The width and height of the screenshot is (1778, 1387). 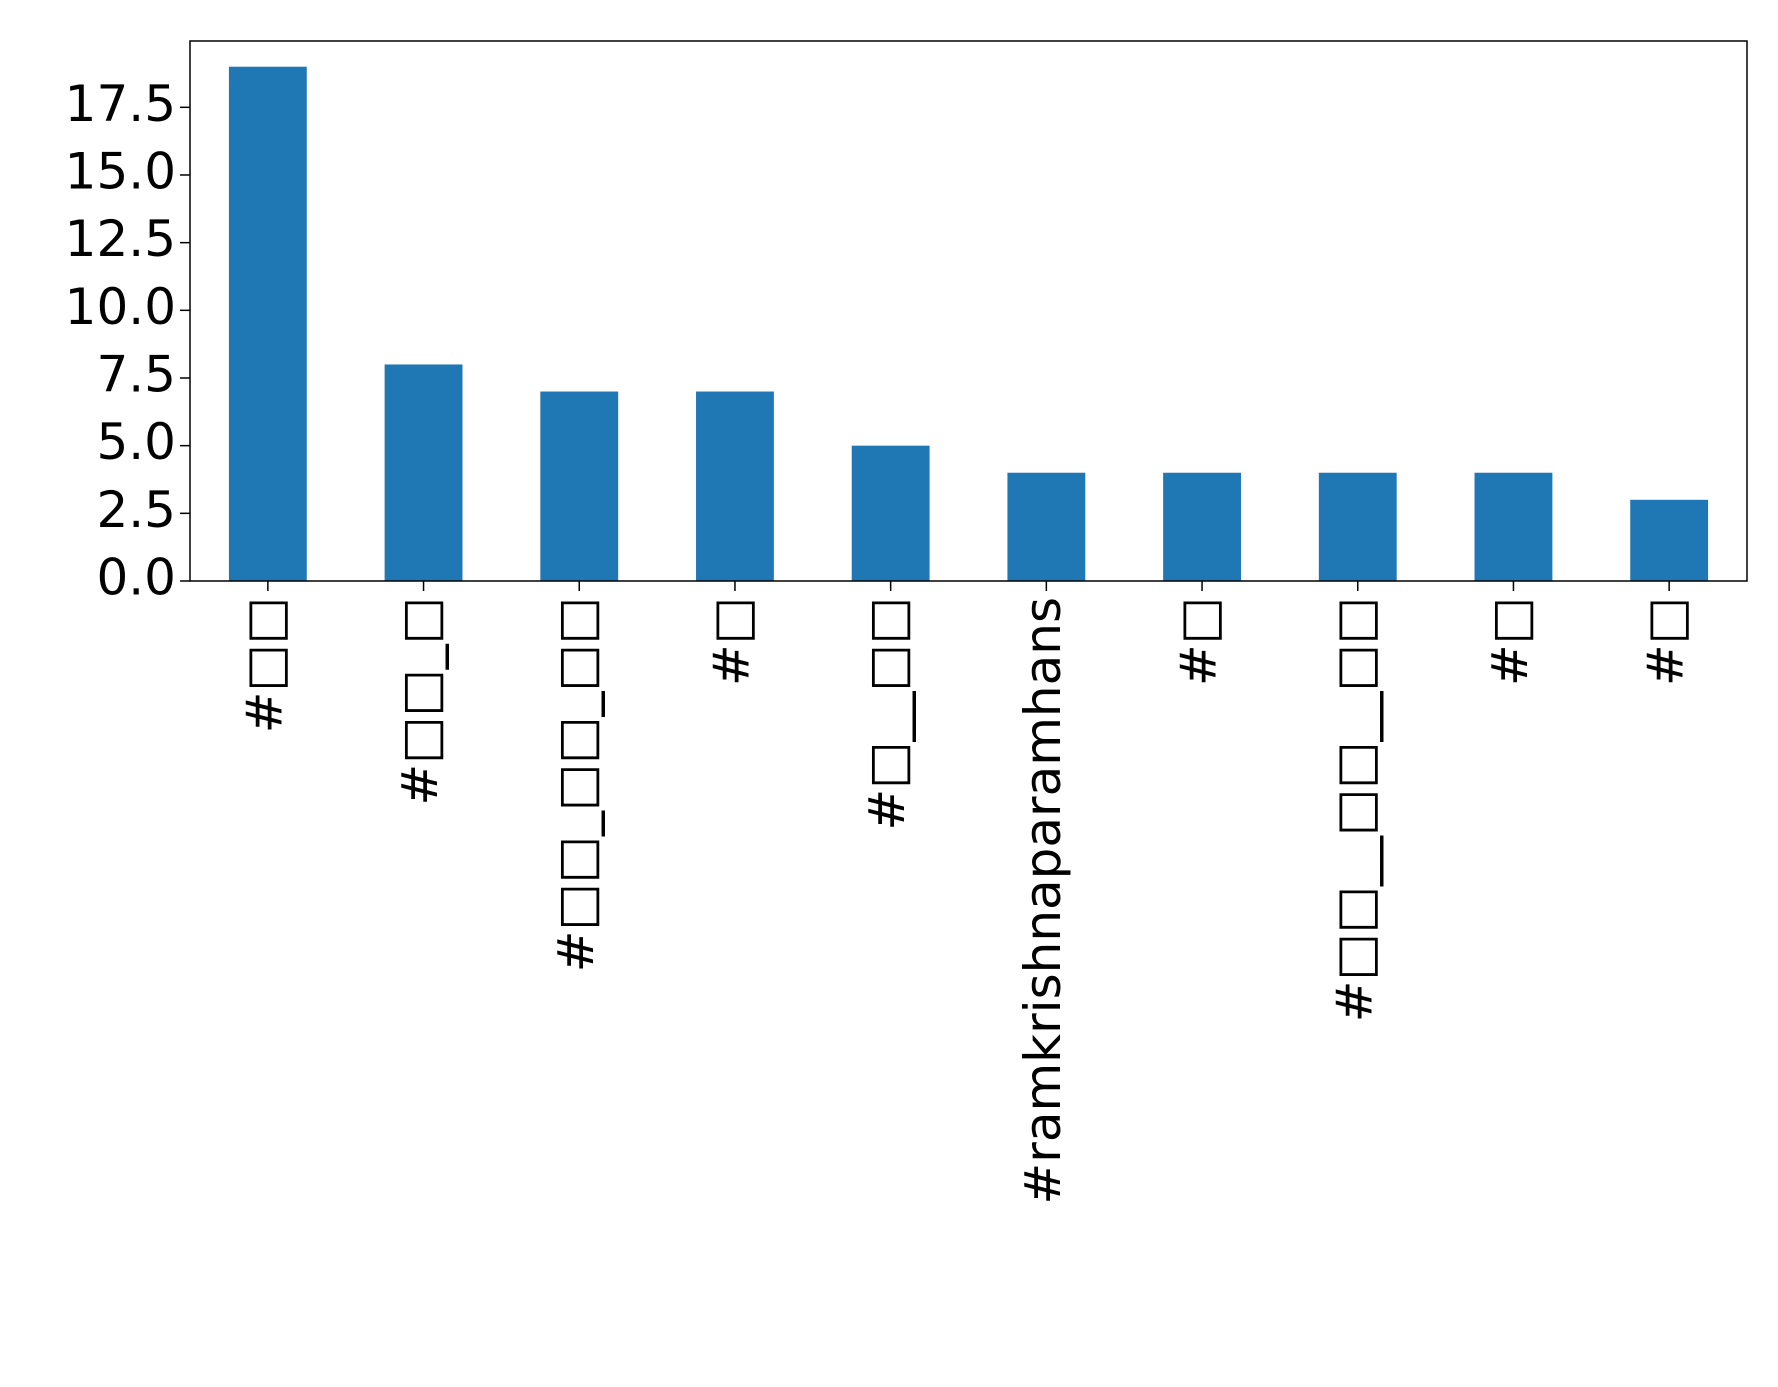 What do you see at coordinates (1043, 901) in the screenshot?
I see `x-tick-label: #ramkrishnaparamhans` at bounding box center [1043, 901].